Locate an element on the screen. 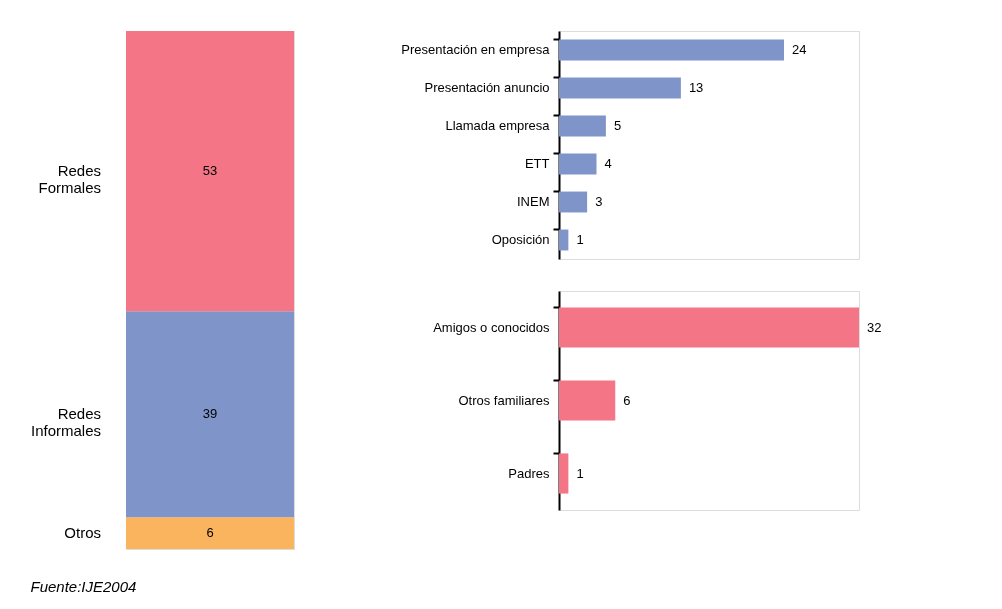  series-label: Redes Formales is located at coordinates (69, 179).